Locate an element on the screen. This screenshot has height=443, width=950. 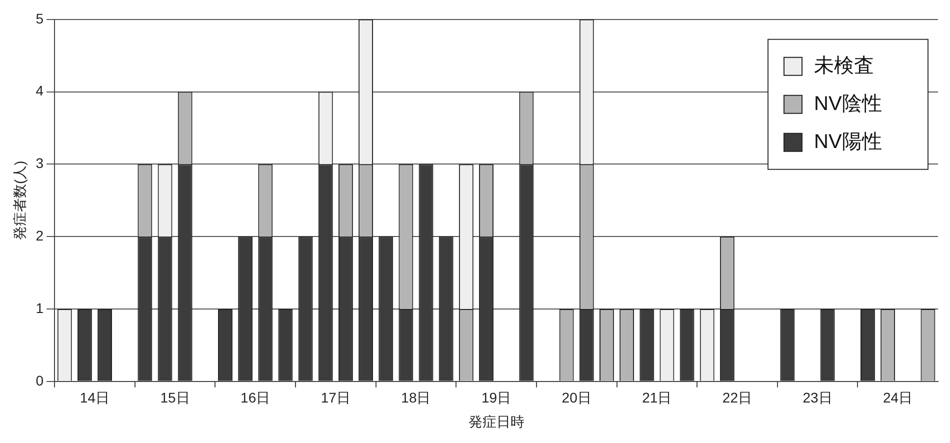
y-tick-label: 4 is located at coordinates (40, 90).